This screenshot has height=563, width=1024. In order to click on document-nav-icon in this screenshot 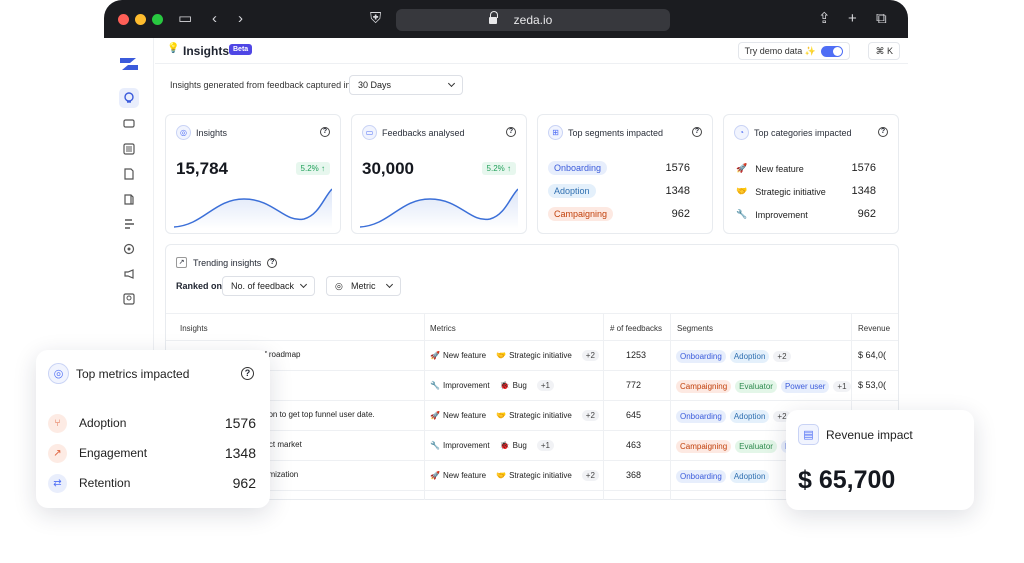, I will do `click(129, 174)`.